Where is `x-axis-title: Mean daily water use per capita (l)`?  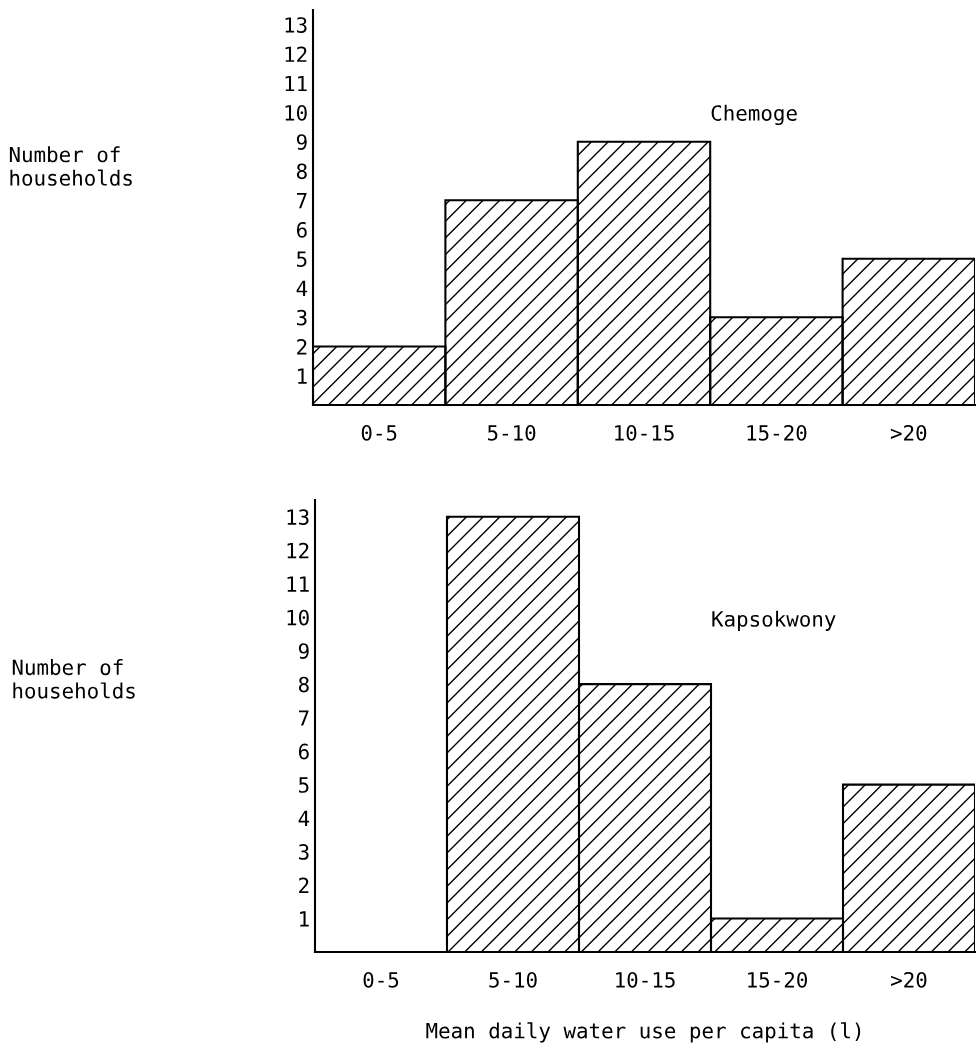
x-axis-title: Mean daily water use per capita (l) is located at coordinates (643, 1032).